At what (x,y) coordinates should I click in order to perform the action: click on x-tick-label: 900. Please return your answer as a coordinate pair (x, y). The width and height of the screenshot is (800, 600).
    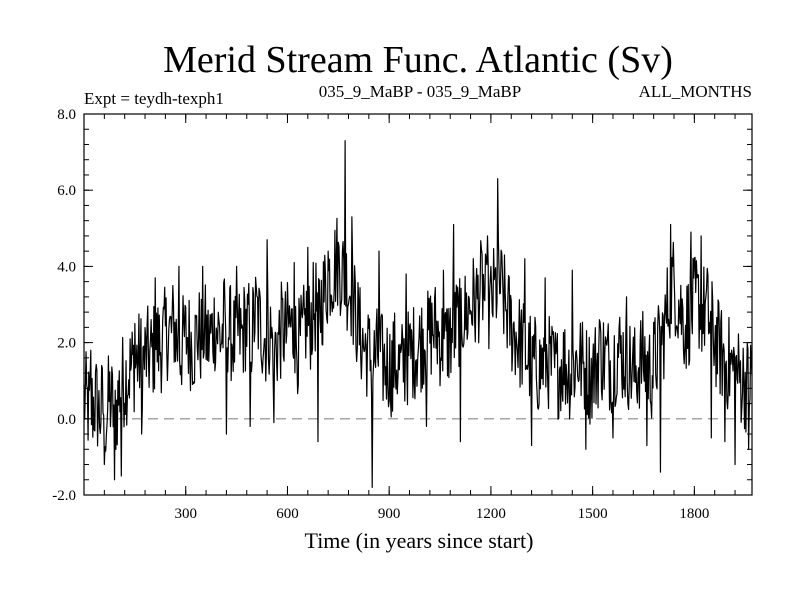
    Looking at the image, I should click on (389, 514).